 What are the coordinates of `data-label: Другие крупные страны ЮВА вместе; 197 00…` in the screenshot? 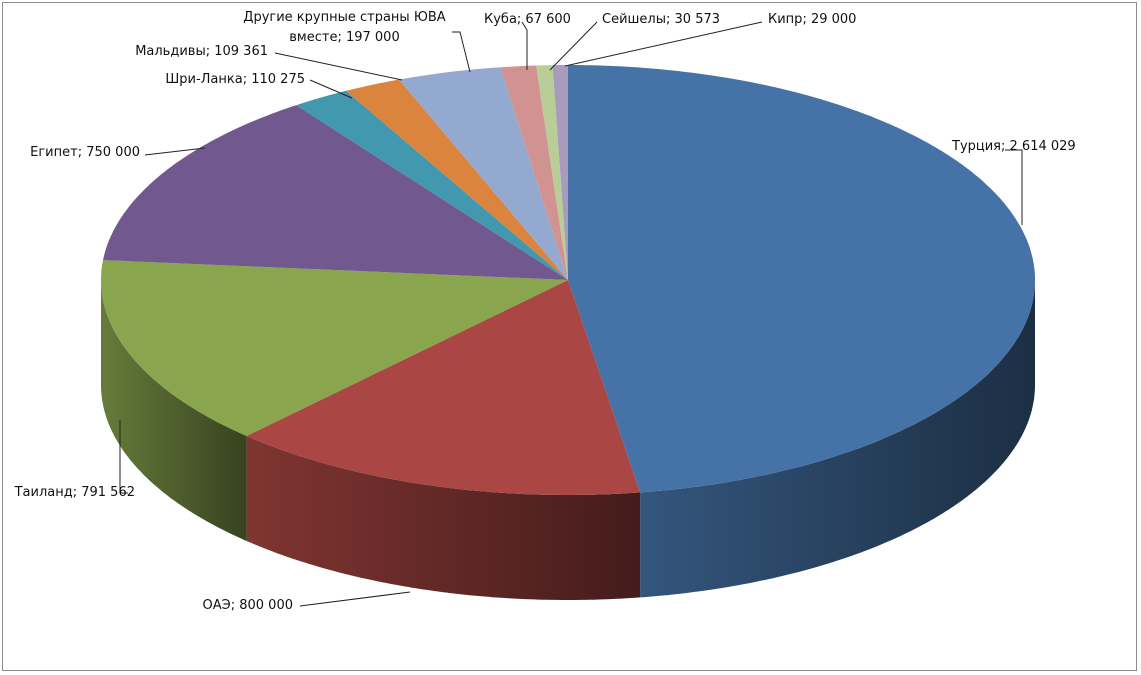 It's located at (344, 28).